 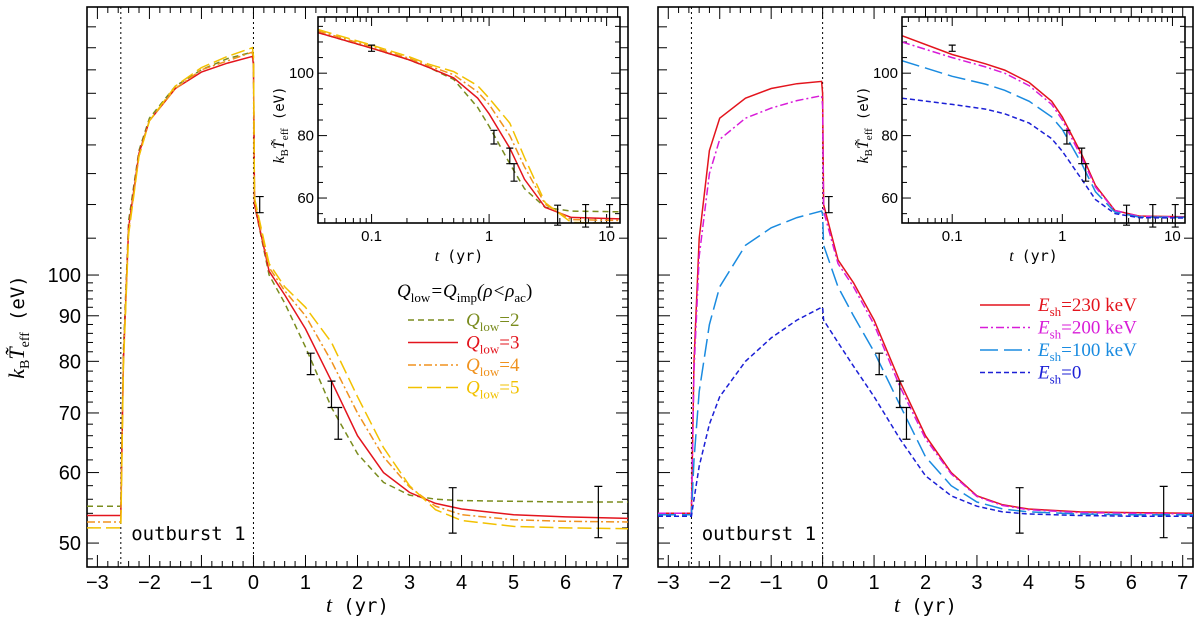 What do you see at coordinates (1087, 352) in the screenshot?
I see `legend-label-2: Esh=100 keV` at bounding box center [1087, 352].